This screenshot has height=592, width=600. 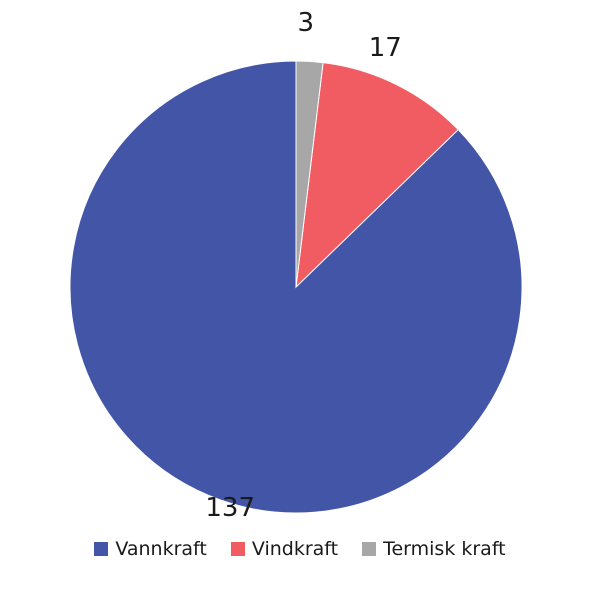 What do you see at coordinates (237, 549) in the screenshot?
I see `legend-swatch-vindkraft` at bounding box center [237, 549].